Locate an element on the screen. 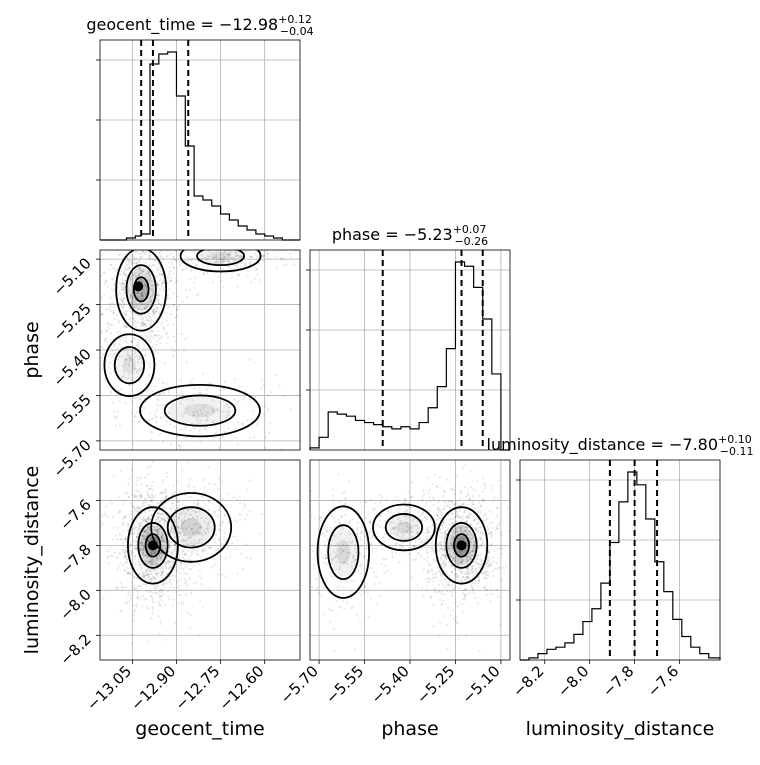 This screenshot has width=760, height=765. contour-line is located at coordinates (153, 545).